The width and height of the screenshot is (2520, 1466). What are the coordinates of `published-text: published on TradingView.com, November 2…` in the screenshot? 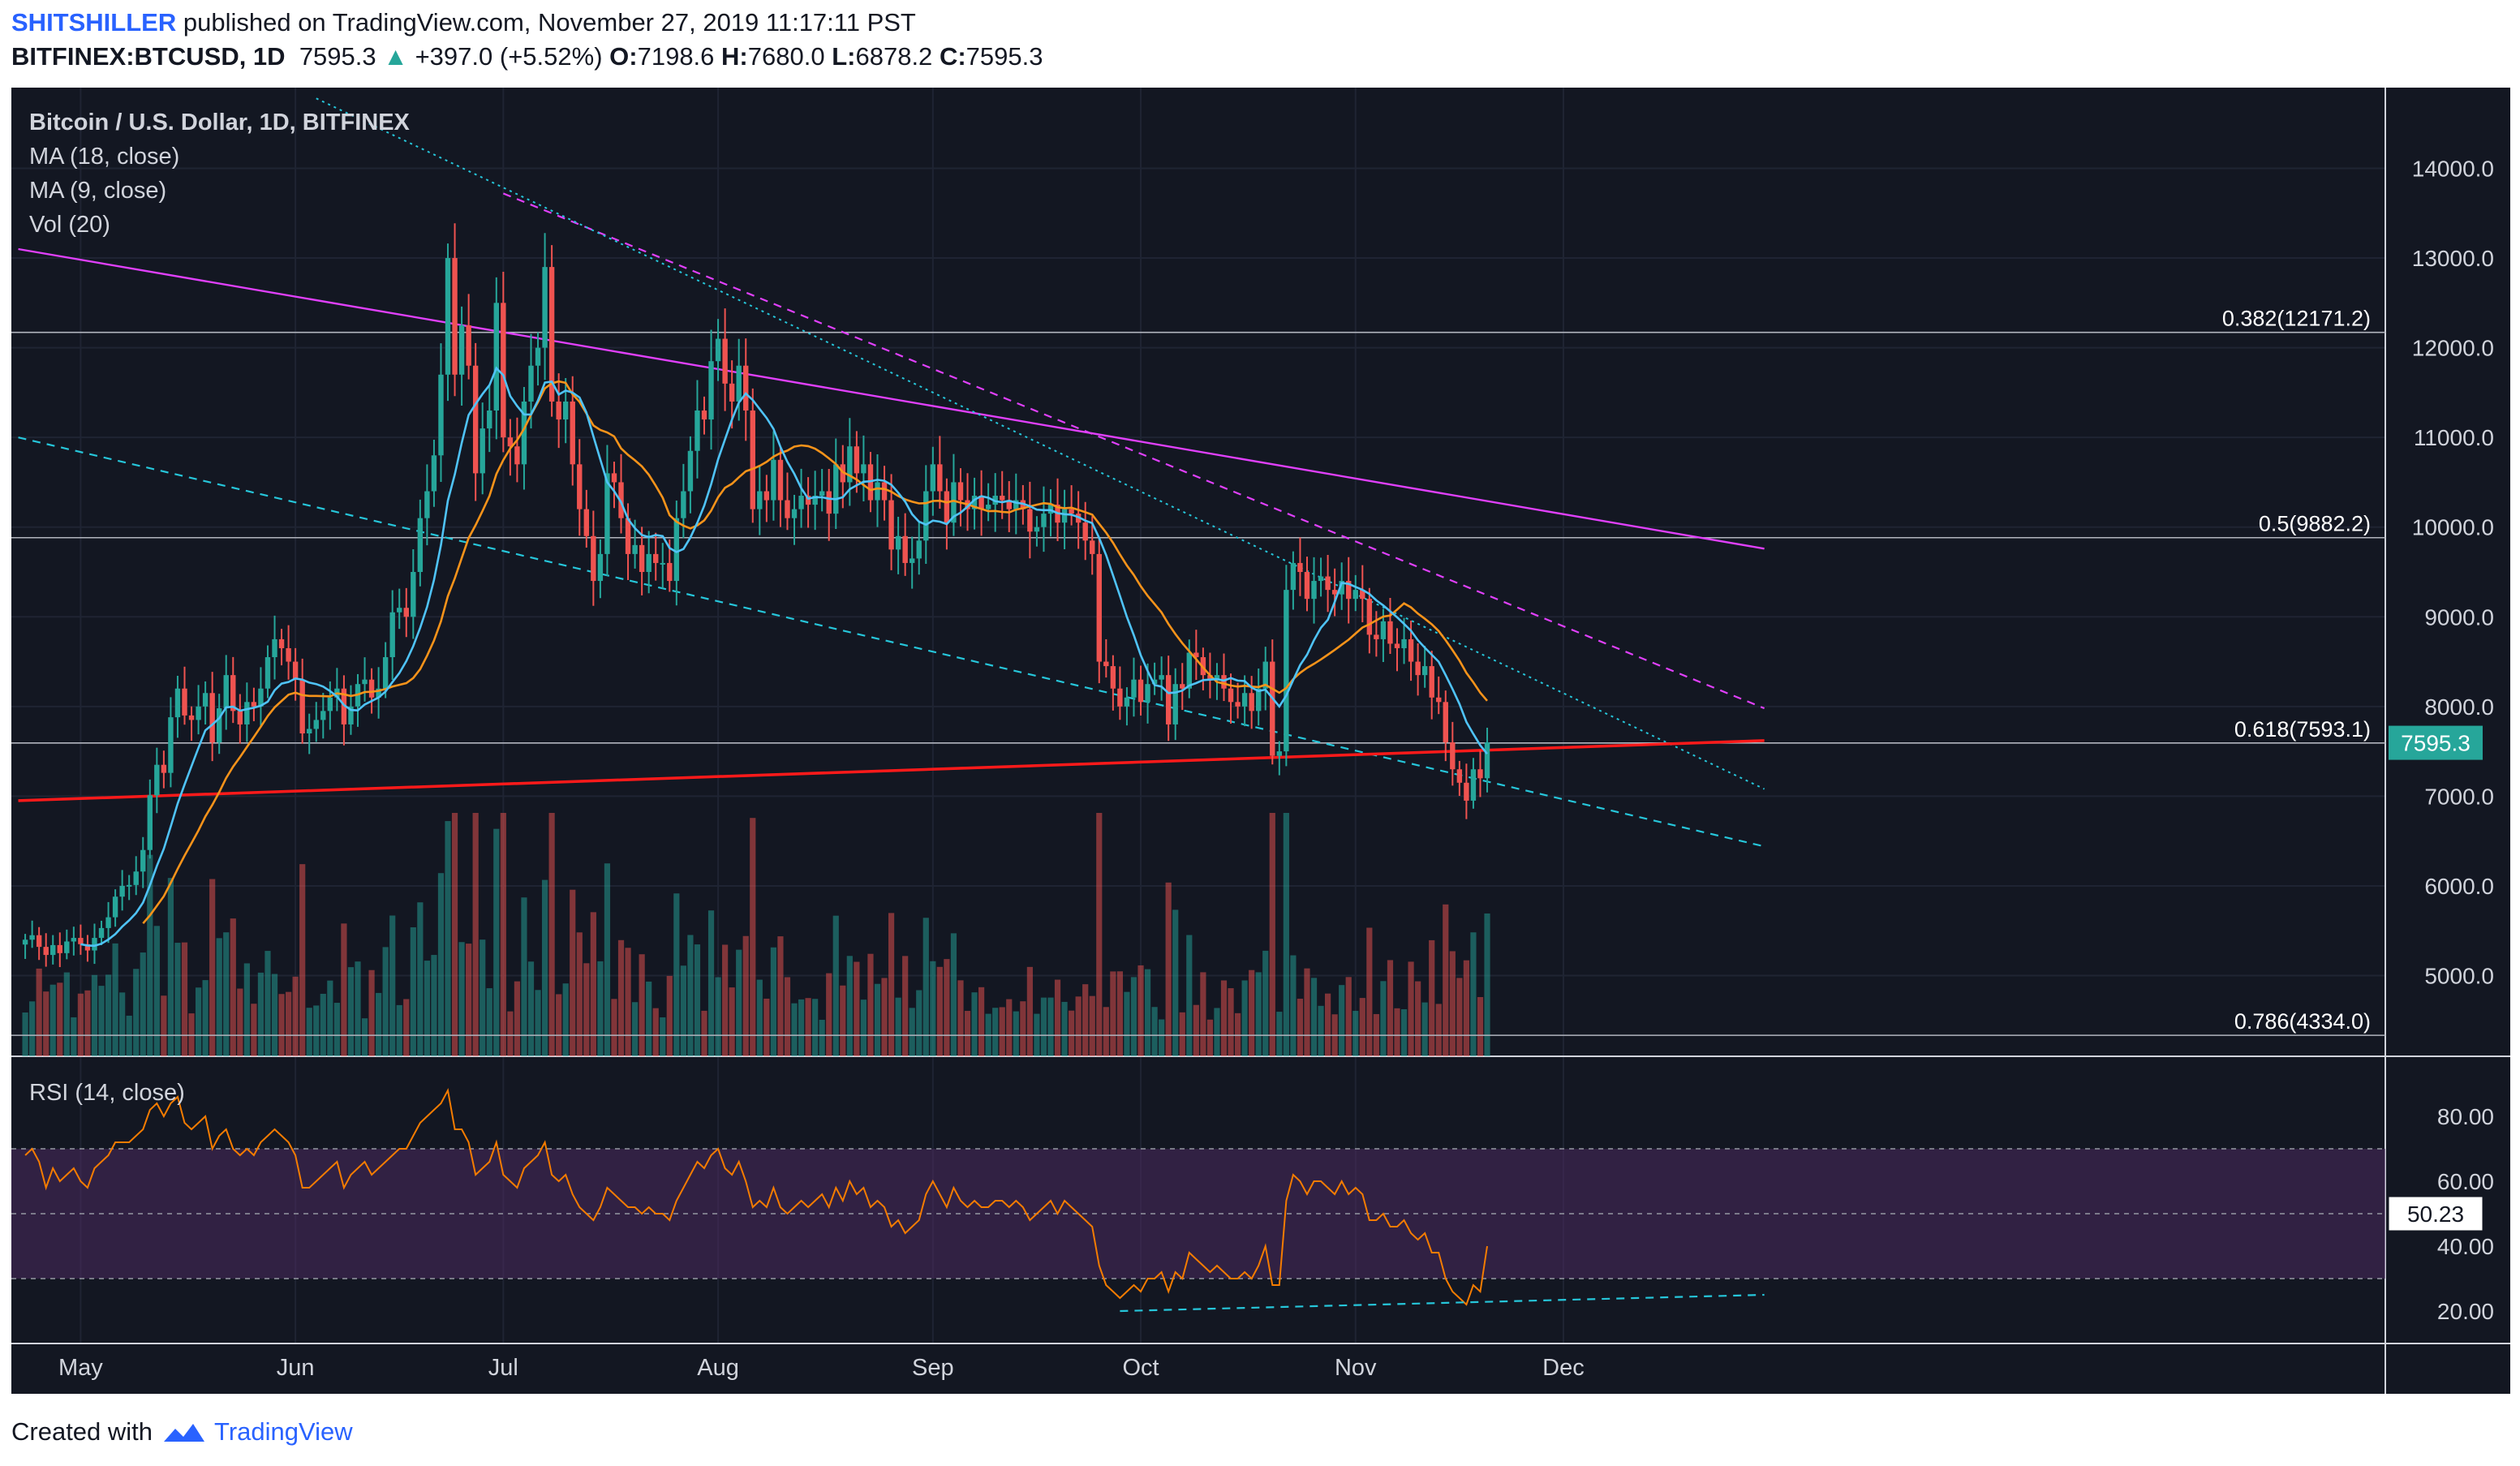 It's located at (549, 22).